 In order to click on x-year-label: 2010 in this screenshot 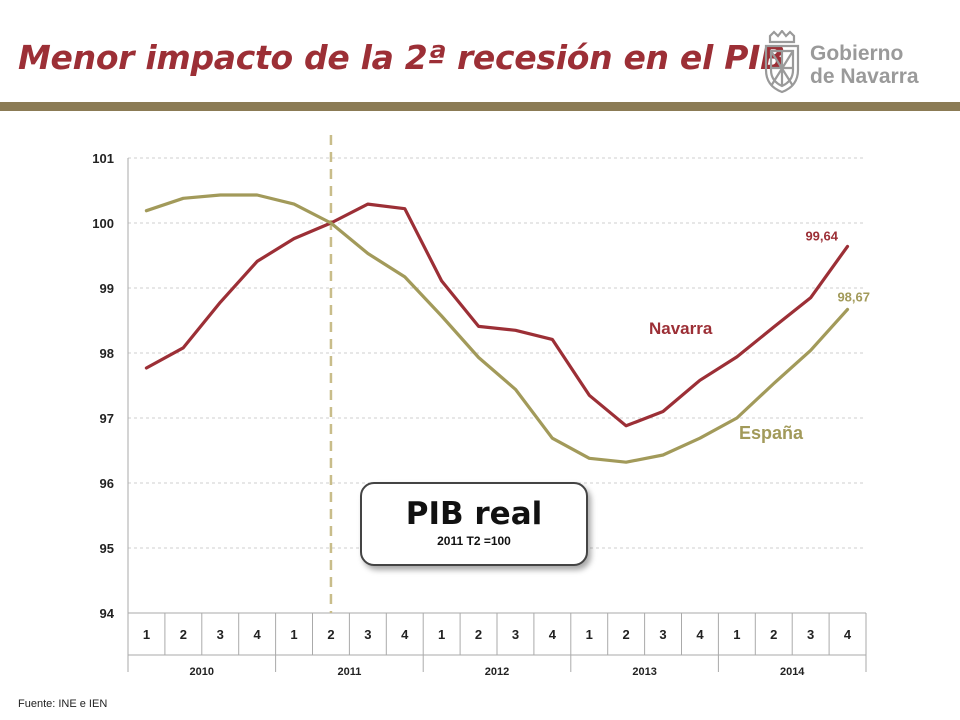, I will do `click(202, 672)`.